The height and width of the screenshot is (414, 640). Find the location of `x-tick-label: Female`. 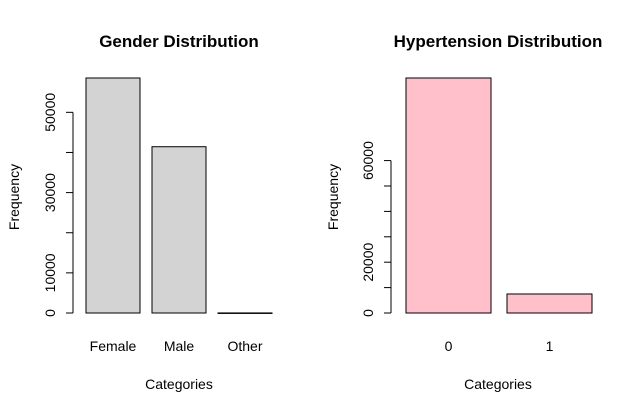

x-tick-label: Female is located at coordinates (113, 346).